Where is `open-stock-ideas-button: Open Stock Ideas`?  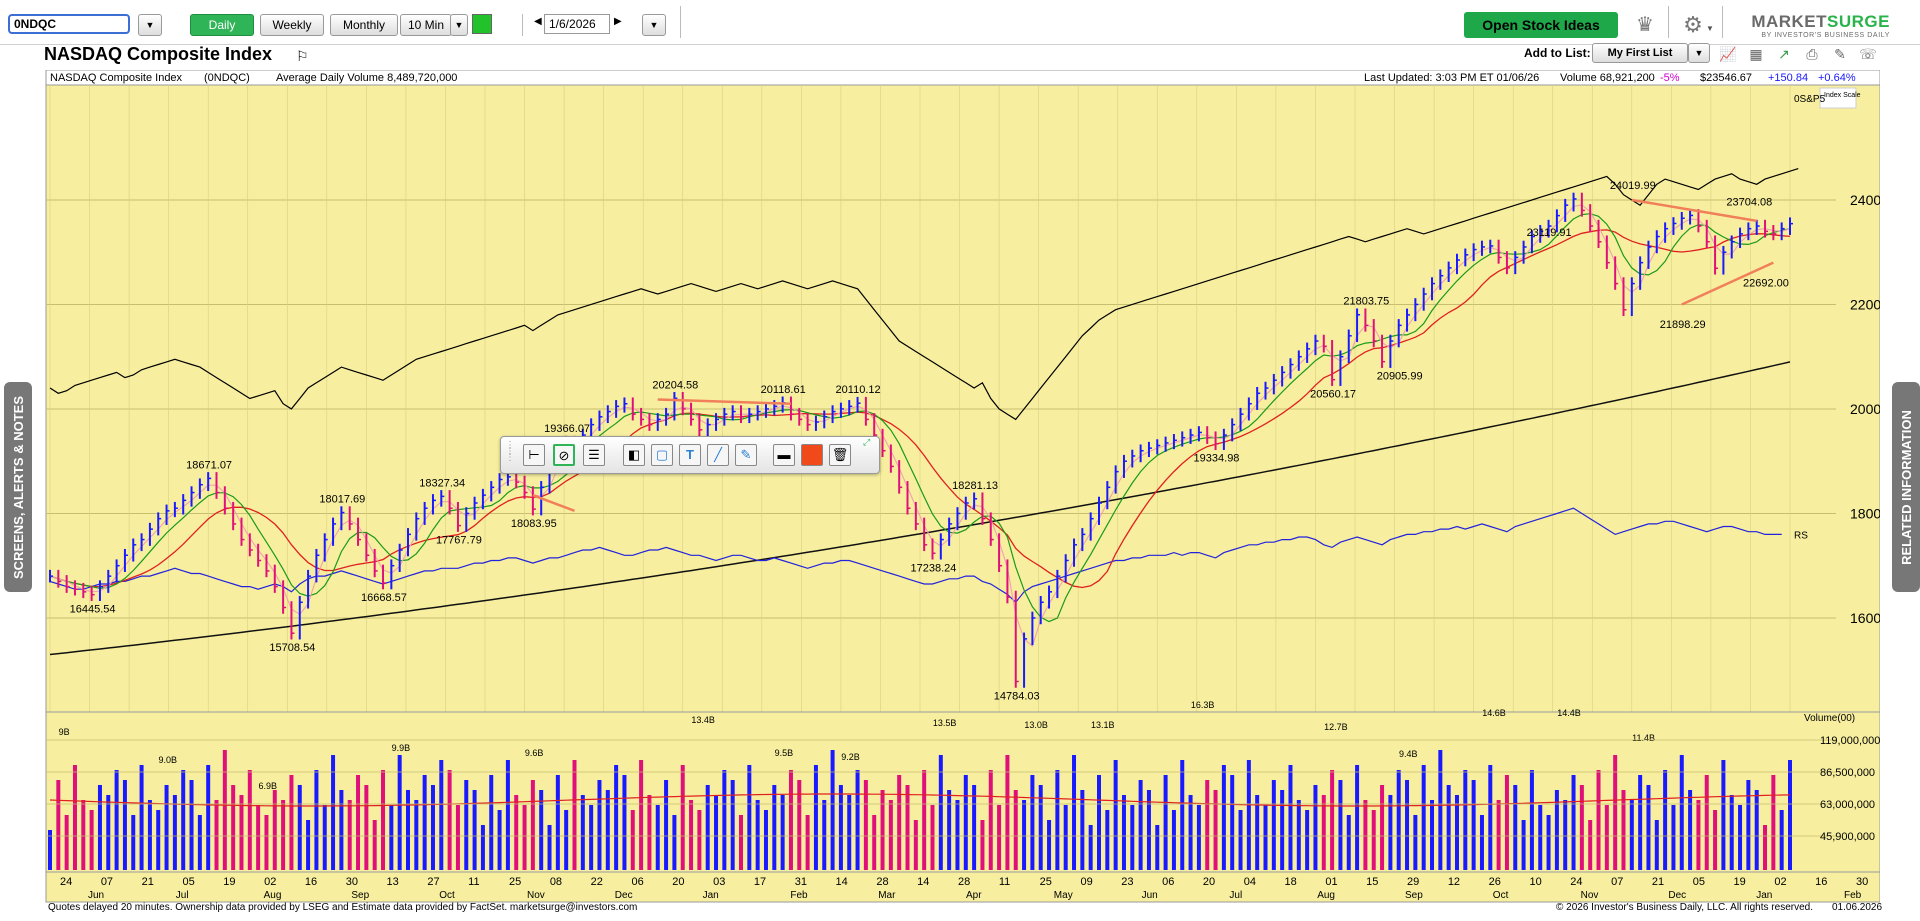
open-stock-ideas-button: Open Stock Ideas is located at coordinates (1541, 25).